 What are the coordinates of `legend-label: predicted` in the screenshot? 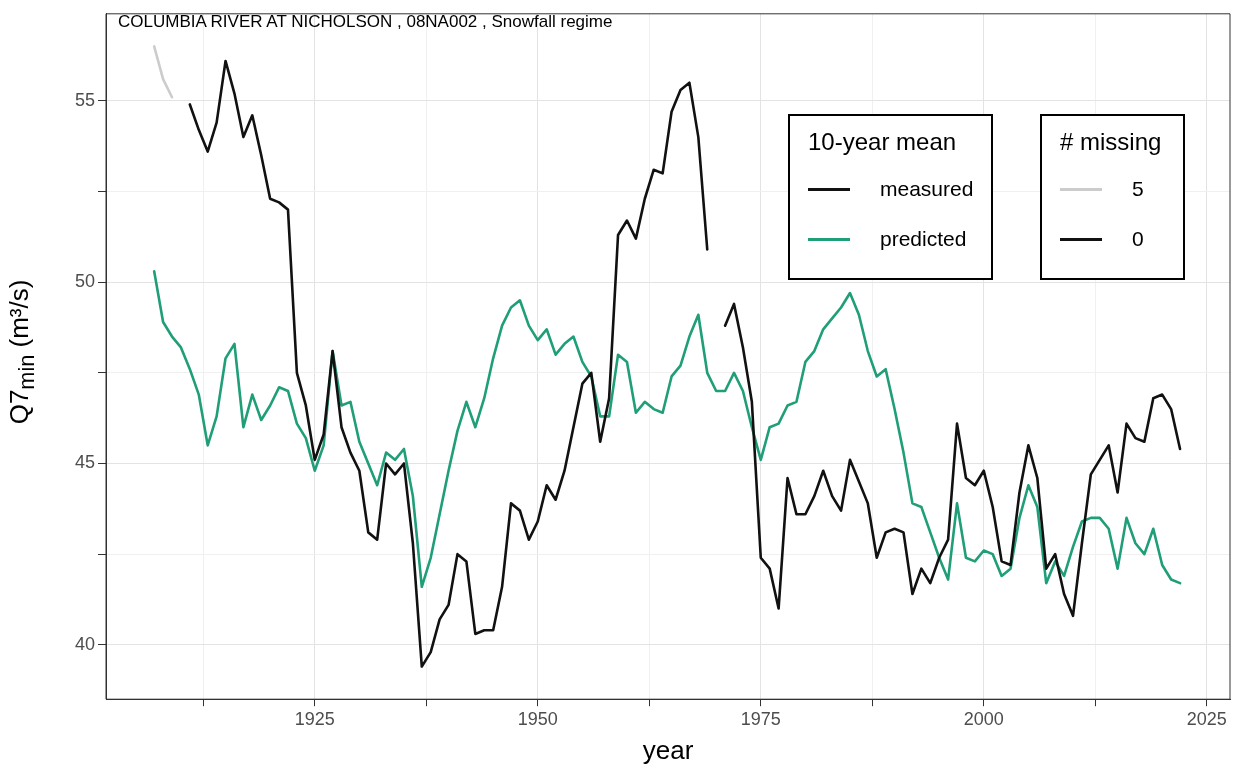 It's located at (923, 239).